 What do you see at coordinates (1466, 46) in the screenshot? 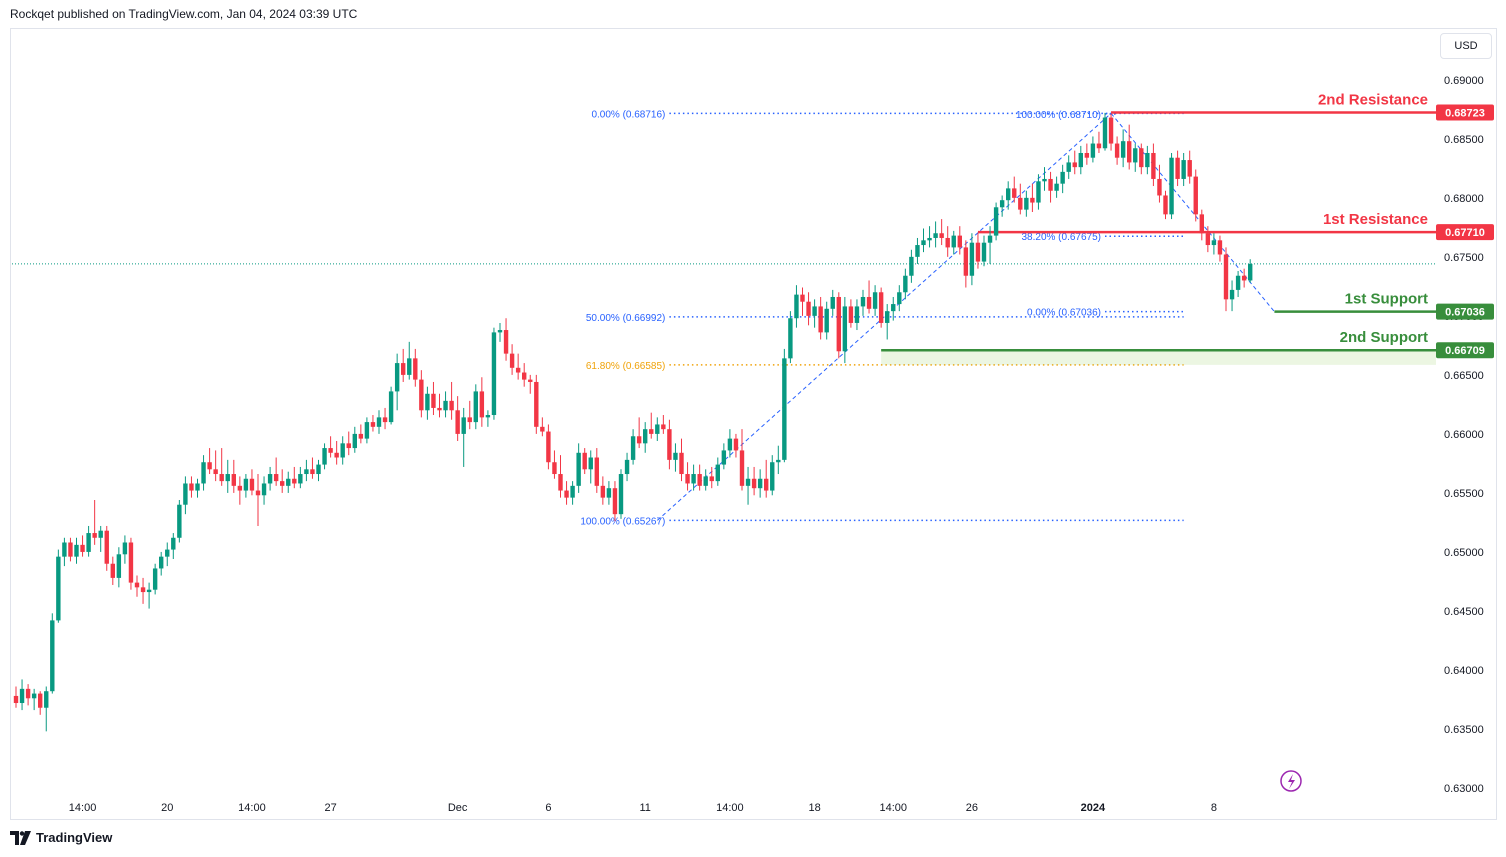
I see `currency-selector: USD` at bounding box center [1466, 46].